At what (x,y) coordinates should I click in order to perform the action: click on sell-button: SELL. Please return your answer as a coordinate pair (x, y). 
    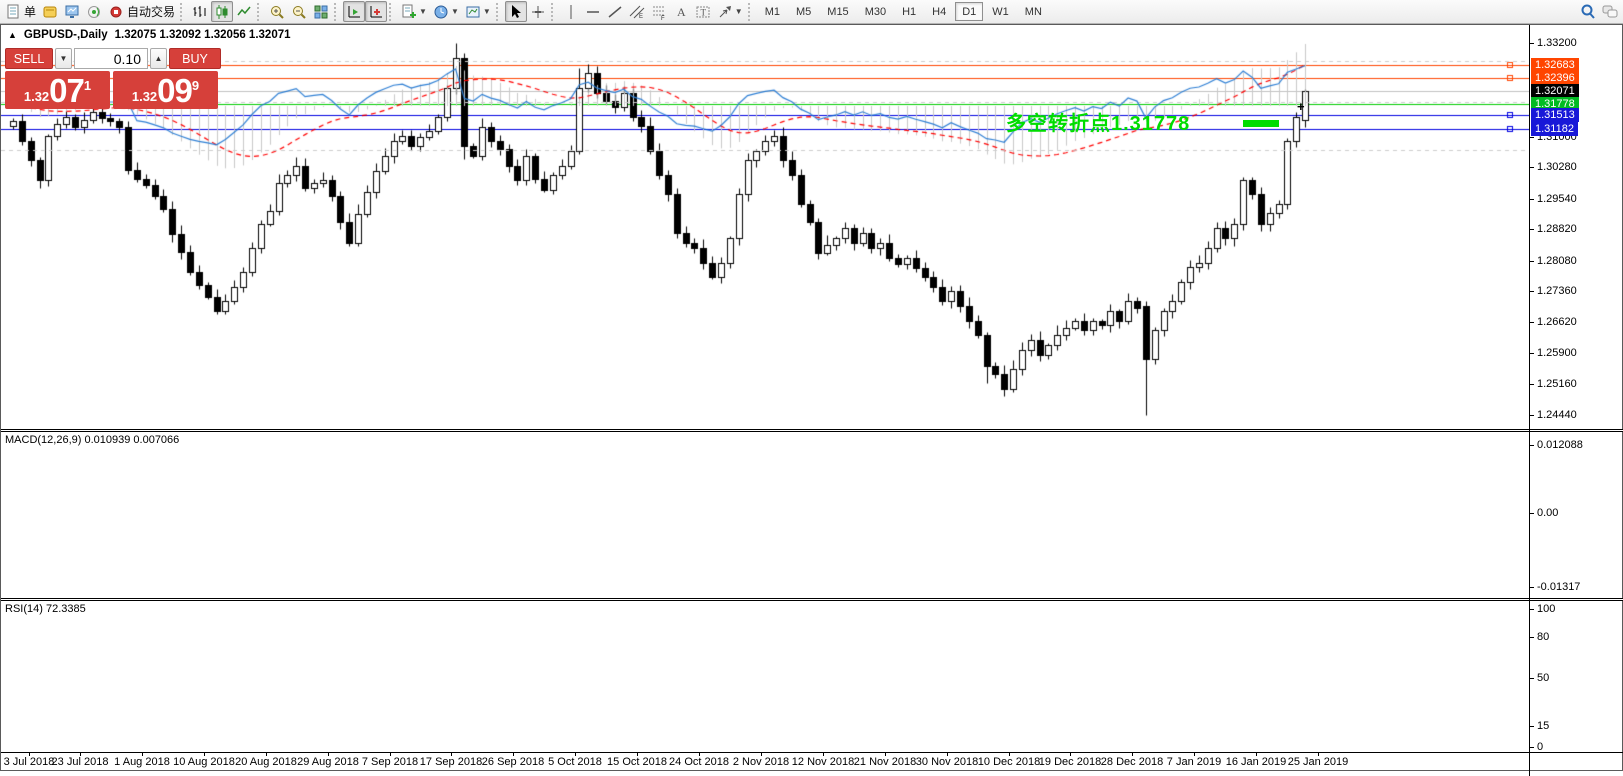
    Looking at the image, I should click on (29, 58).